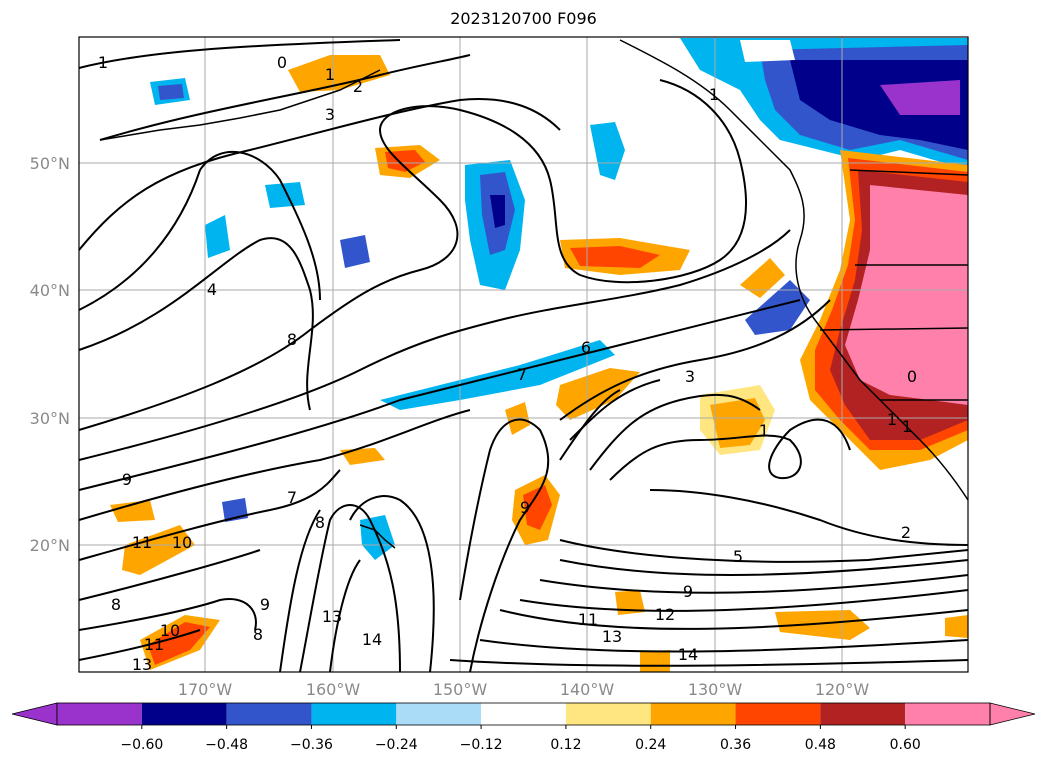 The image size is (1047, 765). Describe the element at coordinates (50, 418) in the screenshot. I see `lat-label-30n: 30°N` at that location.